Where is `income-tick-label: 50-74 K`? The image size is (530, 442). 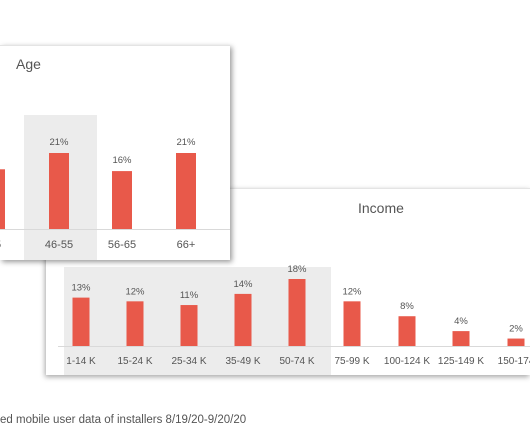 income-tick-label: 50-74 K is located at coordinates (296, 361).